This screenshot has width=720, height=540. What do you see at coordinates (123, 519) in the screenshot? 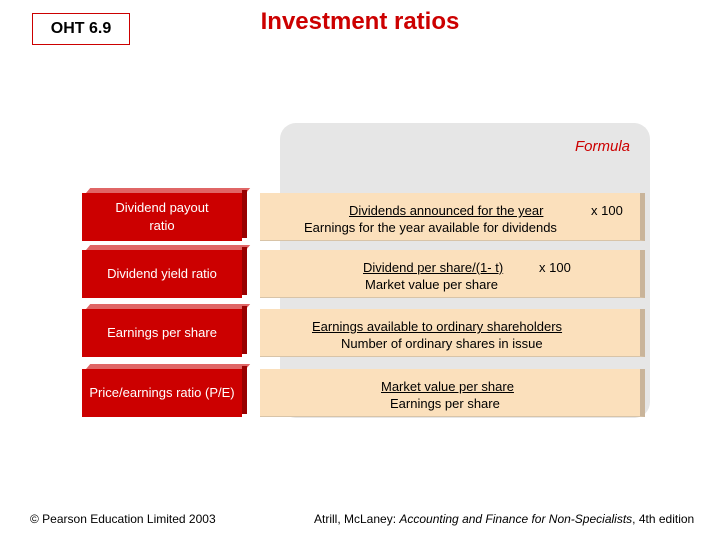
I see `copyright-notice: © Pearson Education Limited 2003` at bounding box center [123, 519].